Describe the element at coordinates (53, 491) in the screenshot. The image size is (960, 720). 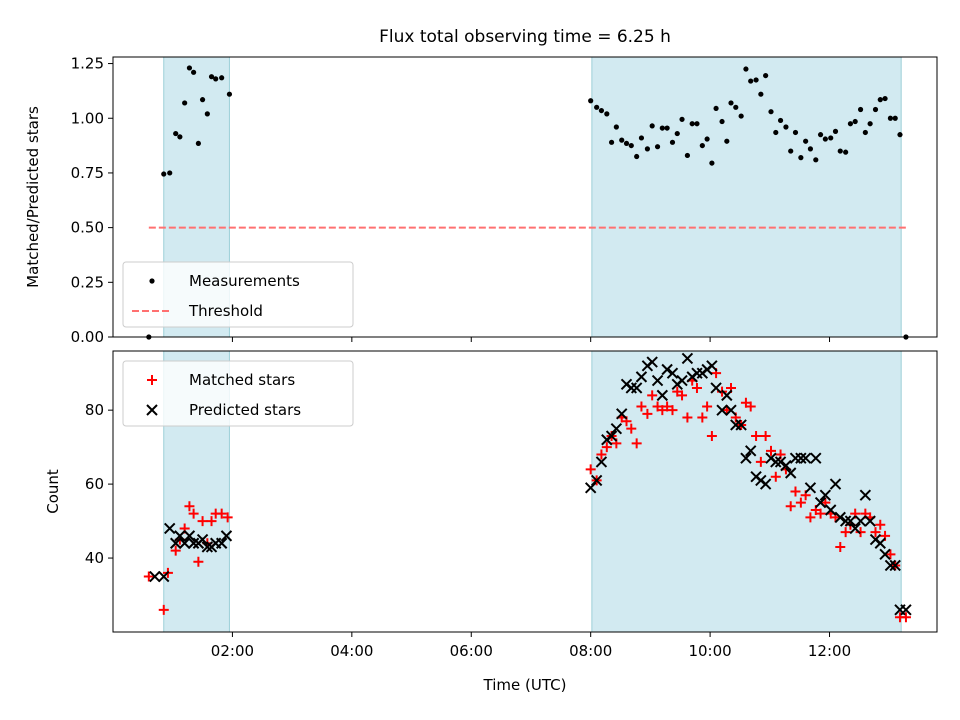
I see `count-panel-ylabel: Count` at that location.